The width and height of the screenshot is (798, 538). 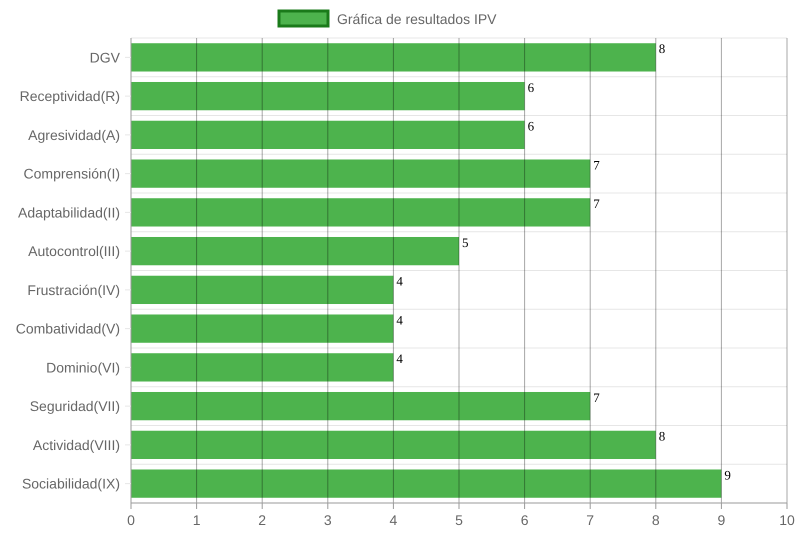 I want to click on x-tick-label: 8, so click(x=656, y=520).